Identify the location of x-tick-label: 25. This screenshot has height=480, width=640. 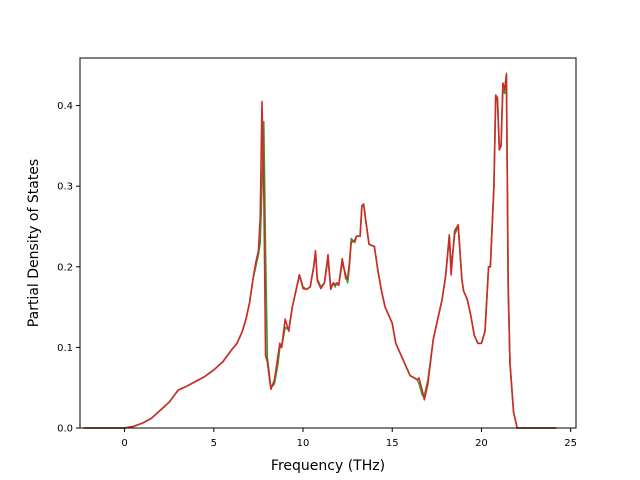
(570, 443).